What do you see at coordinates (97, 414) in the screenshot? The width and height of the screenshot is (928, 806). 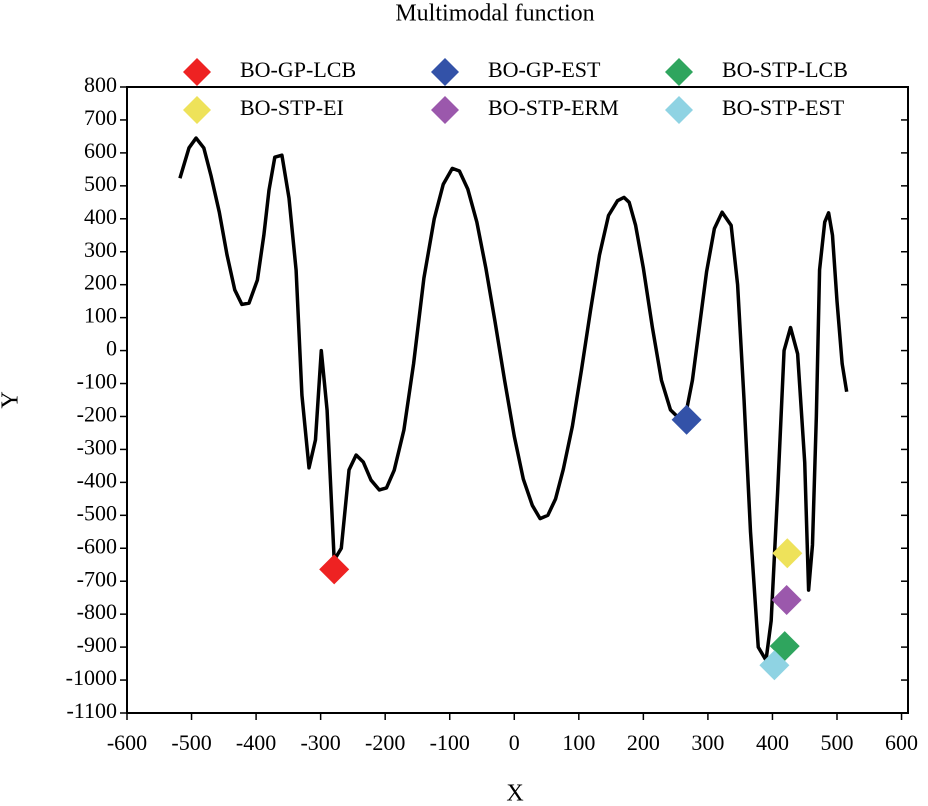 I see `y-tick-label: -200` at bounding box center [97, 414].